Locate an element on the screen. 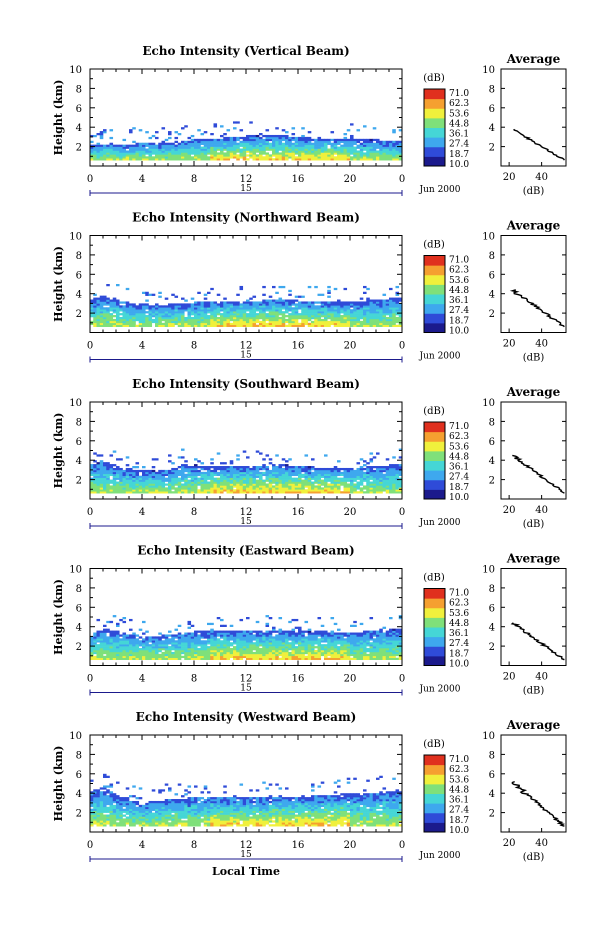 Image resolution: width=616 pixels, height=933 pixels. colorbar-tick-label: 10.0 is located at coordinates (459, 332).